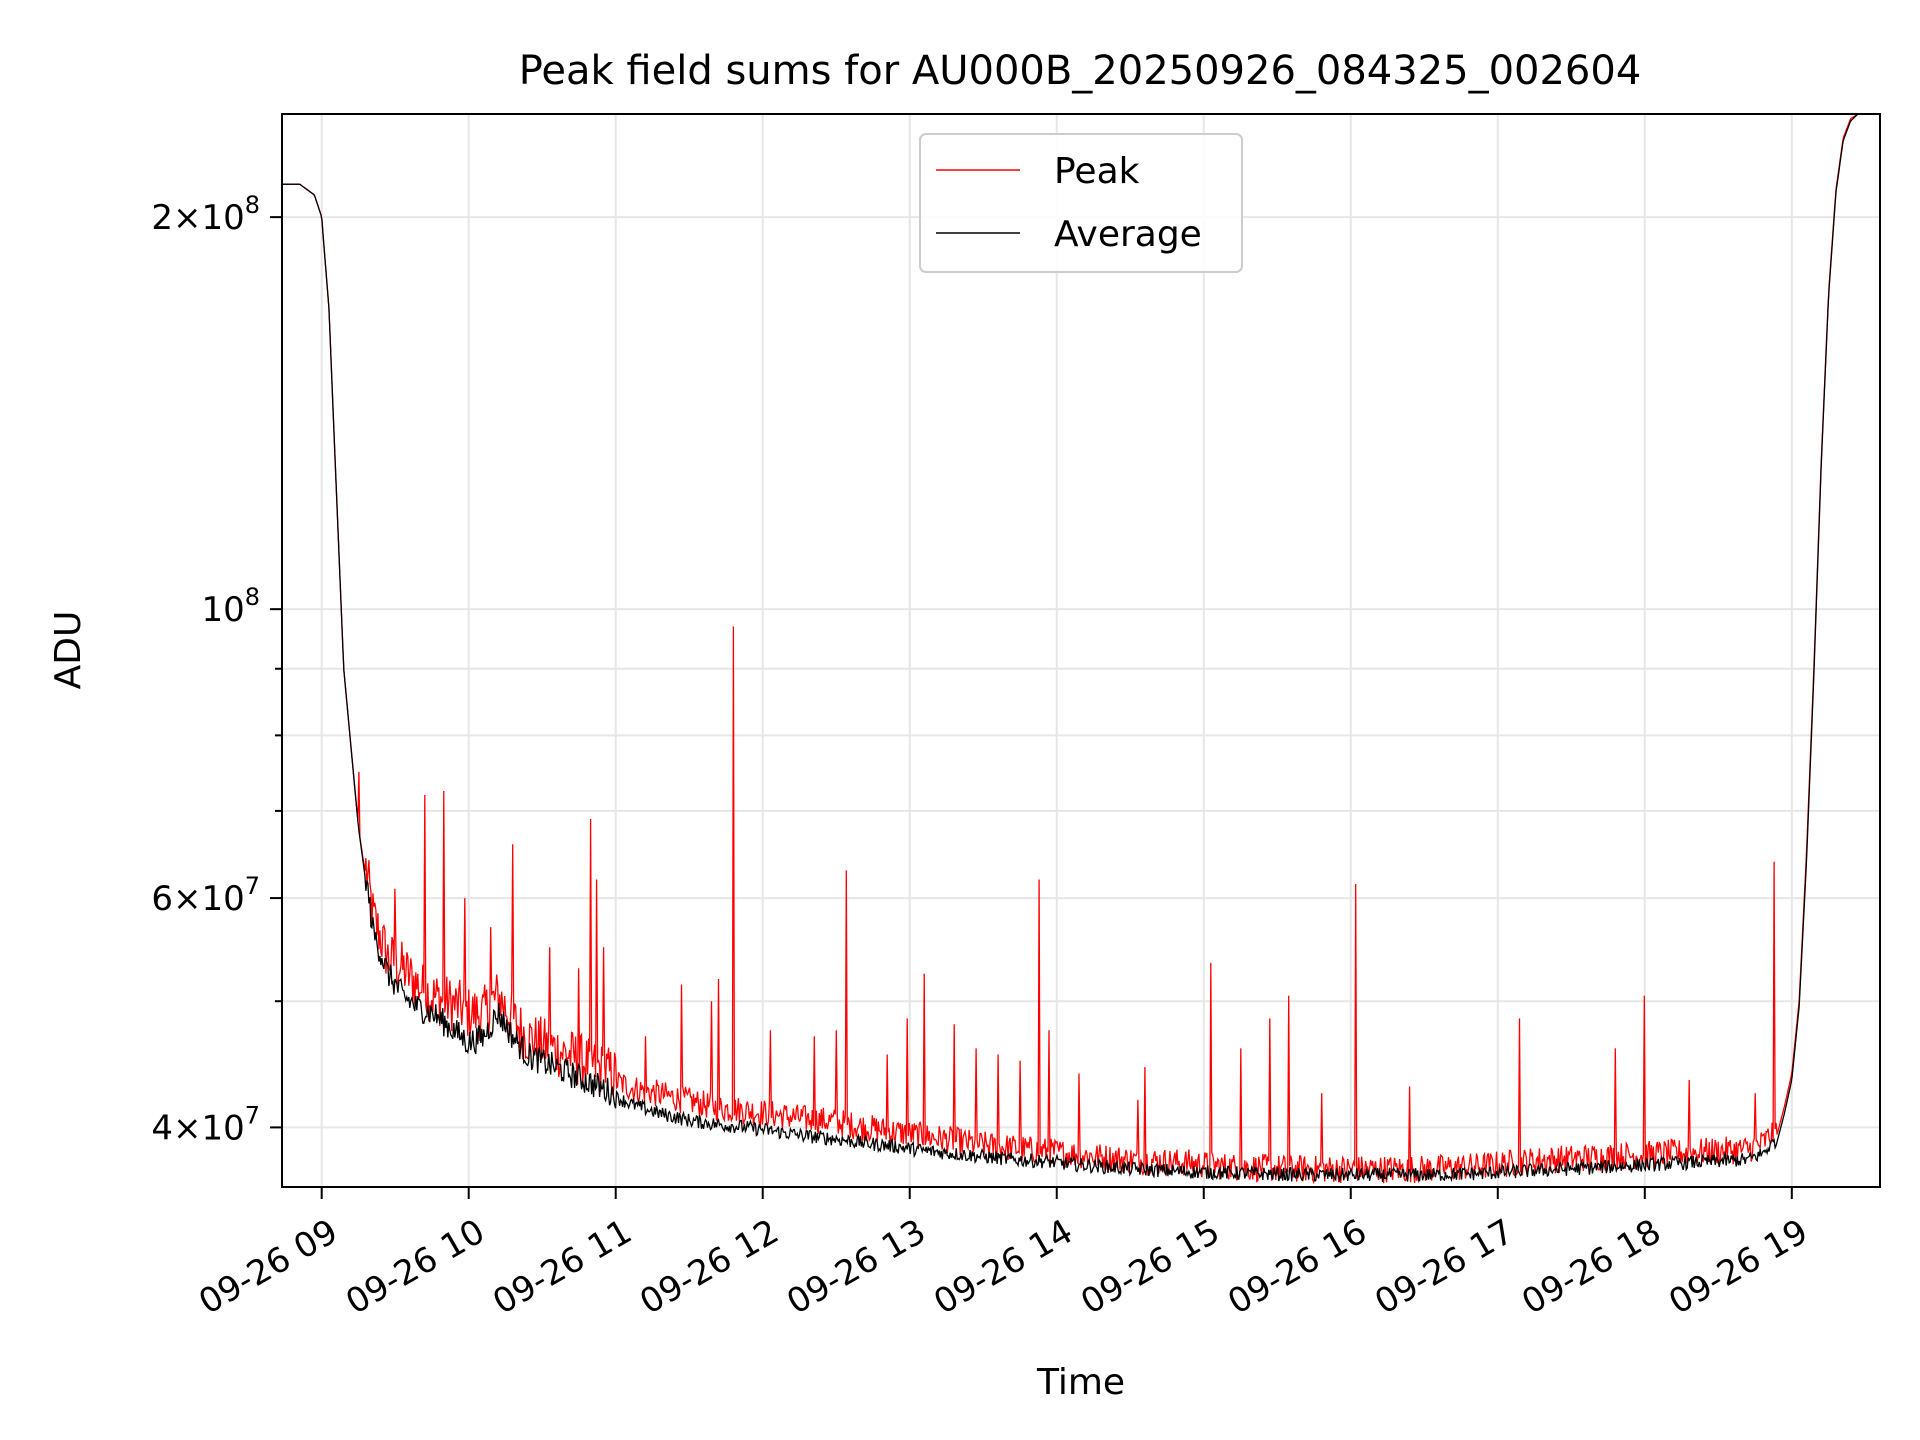  I want to click on x-tick-label: 09-26 16, so click(1297, 1267).